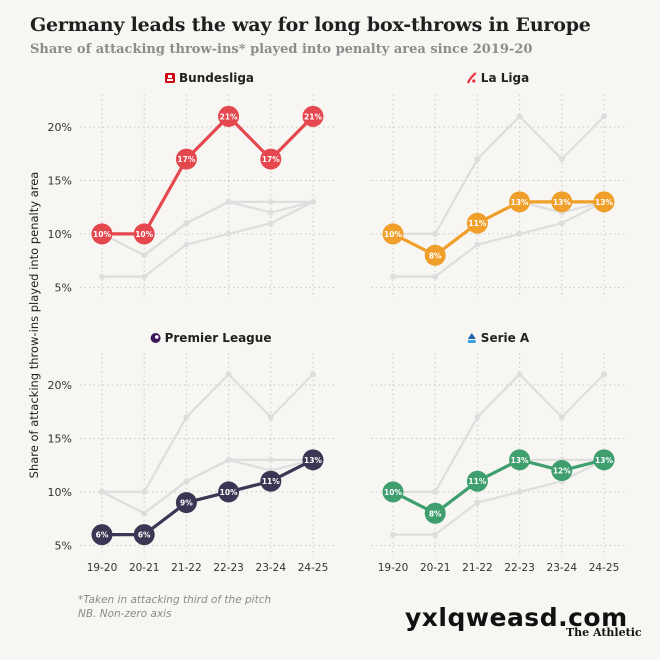 The image size is (660, 660). I want to click on data-label: 11%, so click(271, 481).